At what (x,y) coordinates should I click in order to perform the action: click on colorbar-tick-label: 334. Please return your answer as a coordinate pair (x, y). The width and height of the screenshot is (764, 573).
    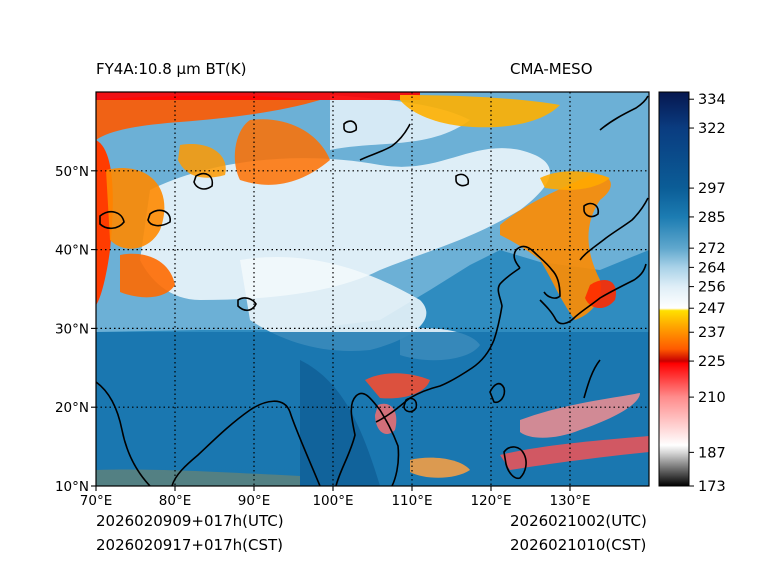
    Looking at the image, I should click on (712, 100).